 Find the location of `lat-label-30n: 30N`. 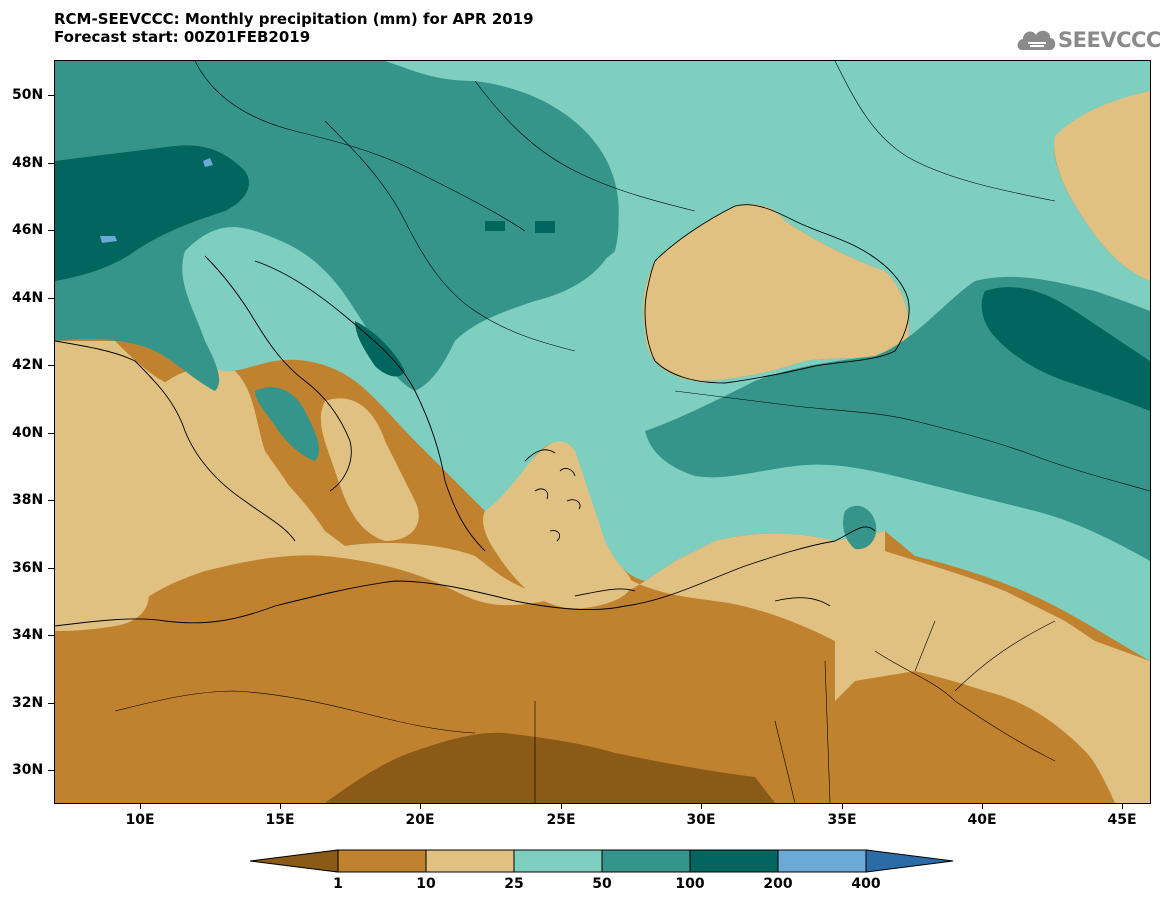

lat-label-30n: 30N is located at coordinates (28, 770).